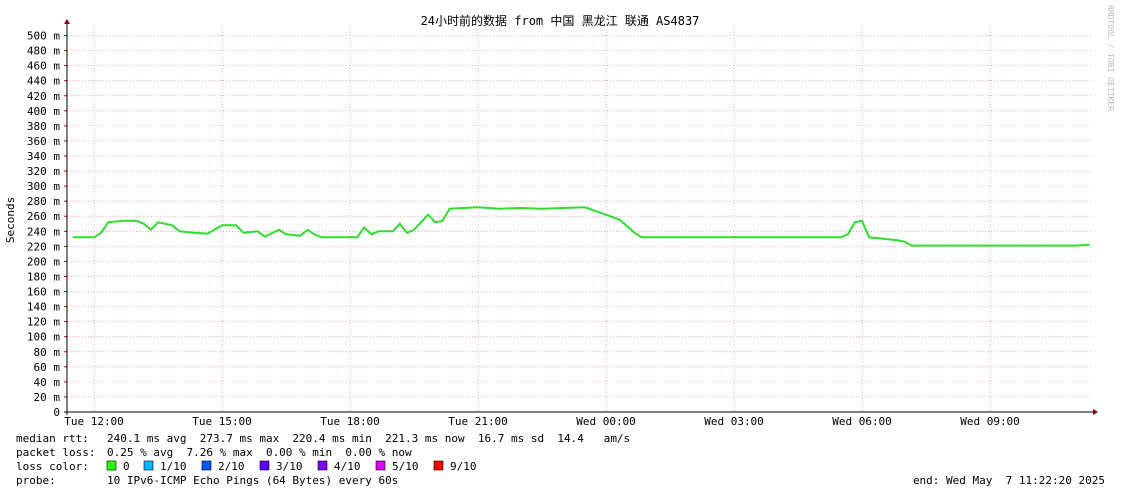  What do you see at coordinates (43, 141) in the screenshot?
I see `y-tick-label: 360 m` at bounding box center [43, 141].